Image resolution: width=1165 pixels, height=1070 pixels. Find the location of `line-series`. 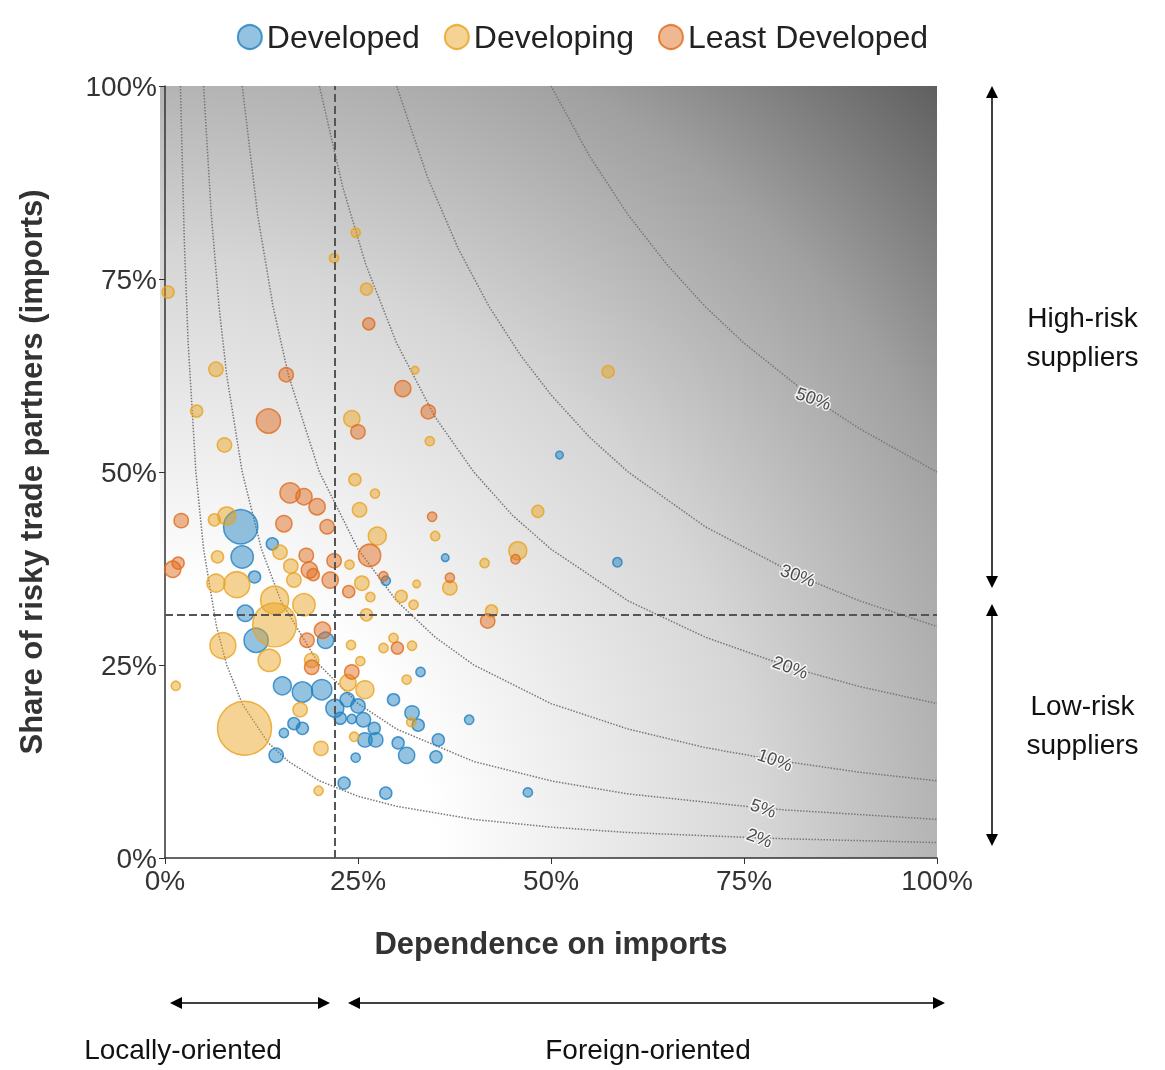

line-series is located at coordinates (744, 279).